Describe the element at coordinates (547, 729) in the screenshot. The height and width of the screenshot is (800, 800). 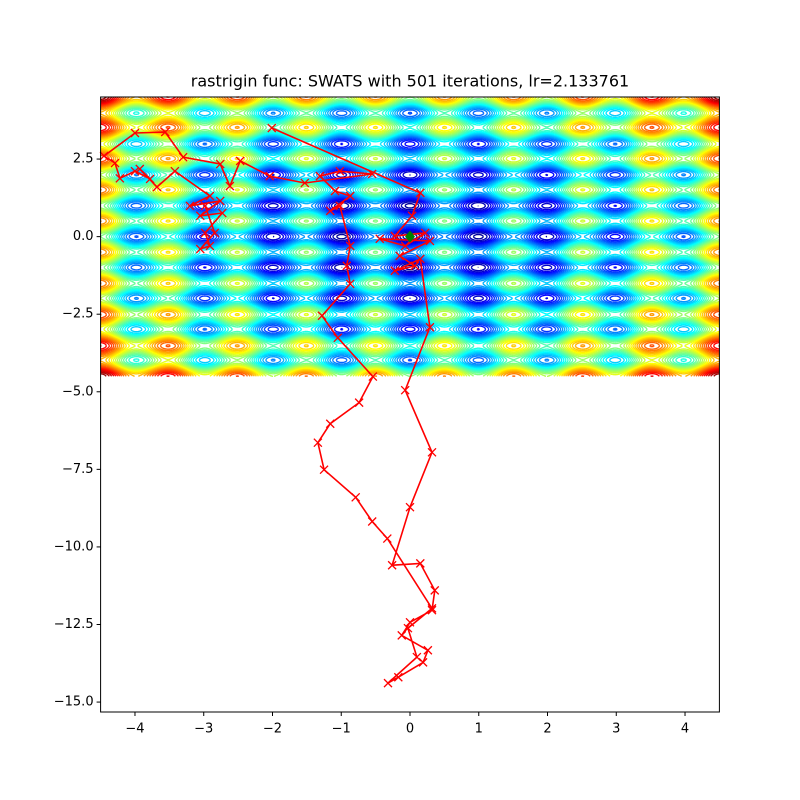
I see `x-tick-label: 2` at that location.